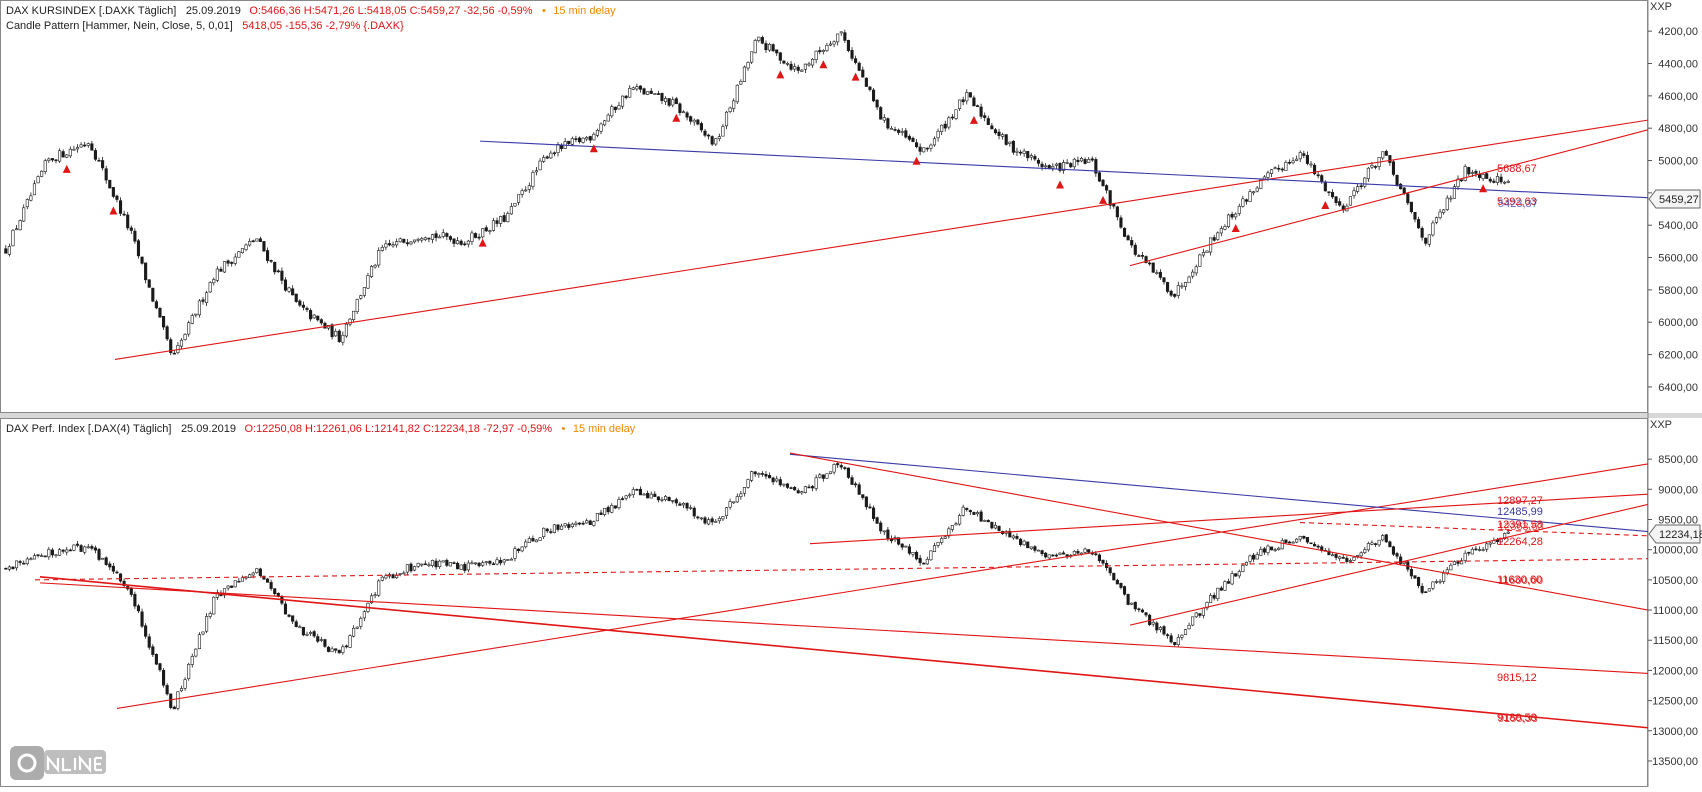 The height and width of the screenshot is (792, 1702). What do you see at coordinates (851, 415) in the screenshot?
I see `panel-splitter` at bounding box center [851, 415].